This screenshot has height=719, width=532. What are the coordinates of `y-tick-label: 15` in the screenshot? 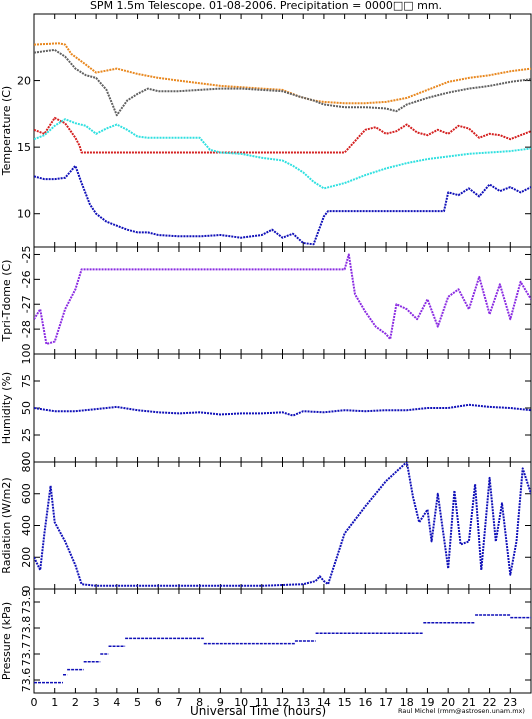 It's located at (24, 147).